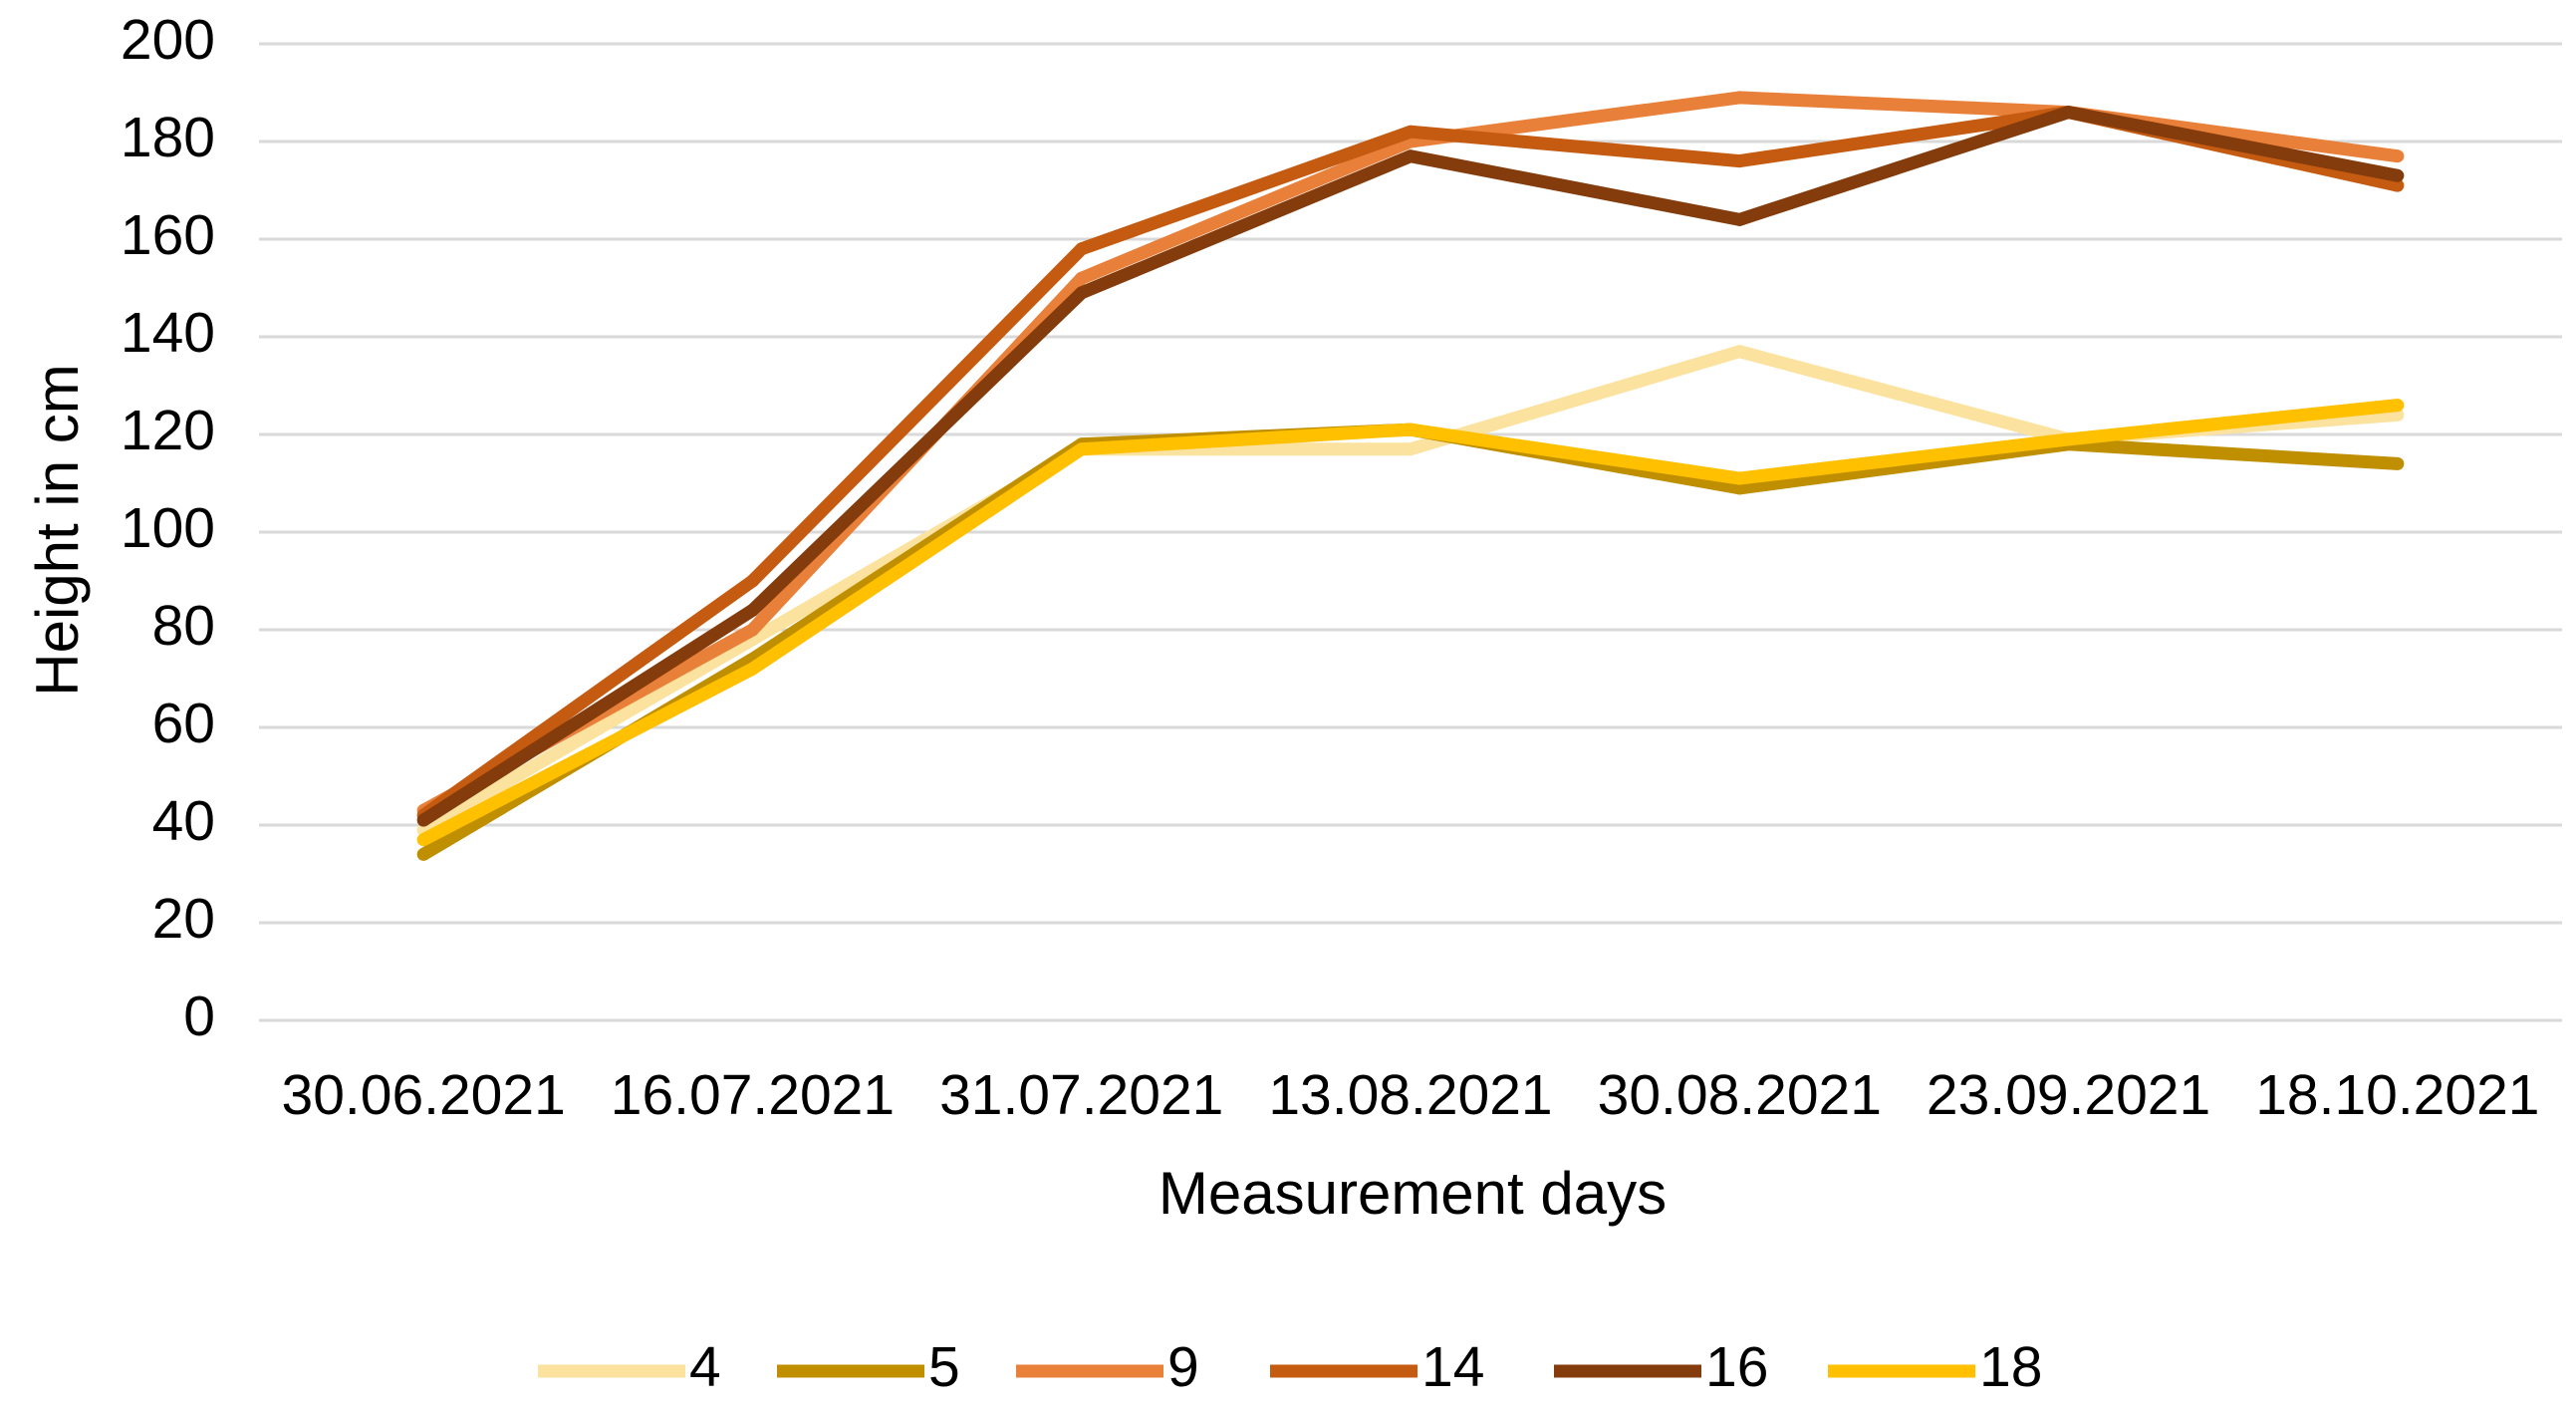  Describe the element at coordinates (2010, 1367) in the screenshot. I see `legend-label-18: 18` at that location.